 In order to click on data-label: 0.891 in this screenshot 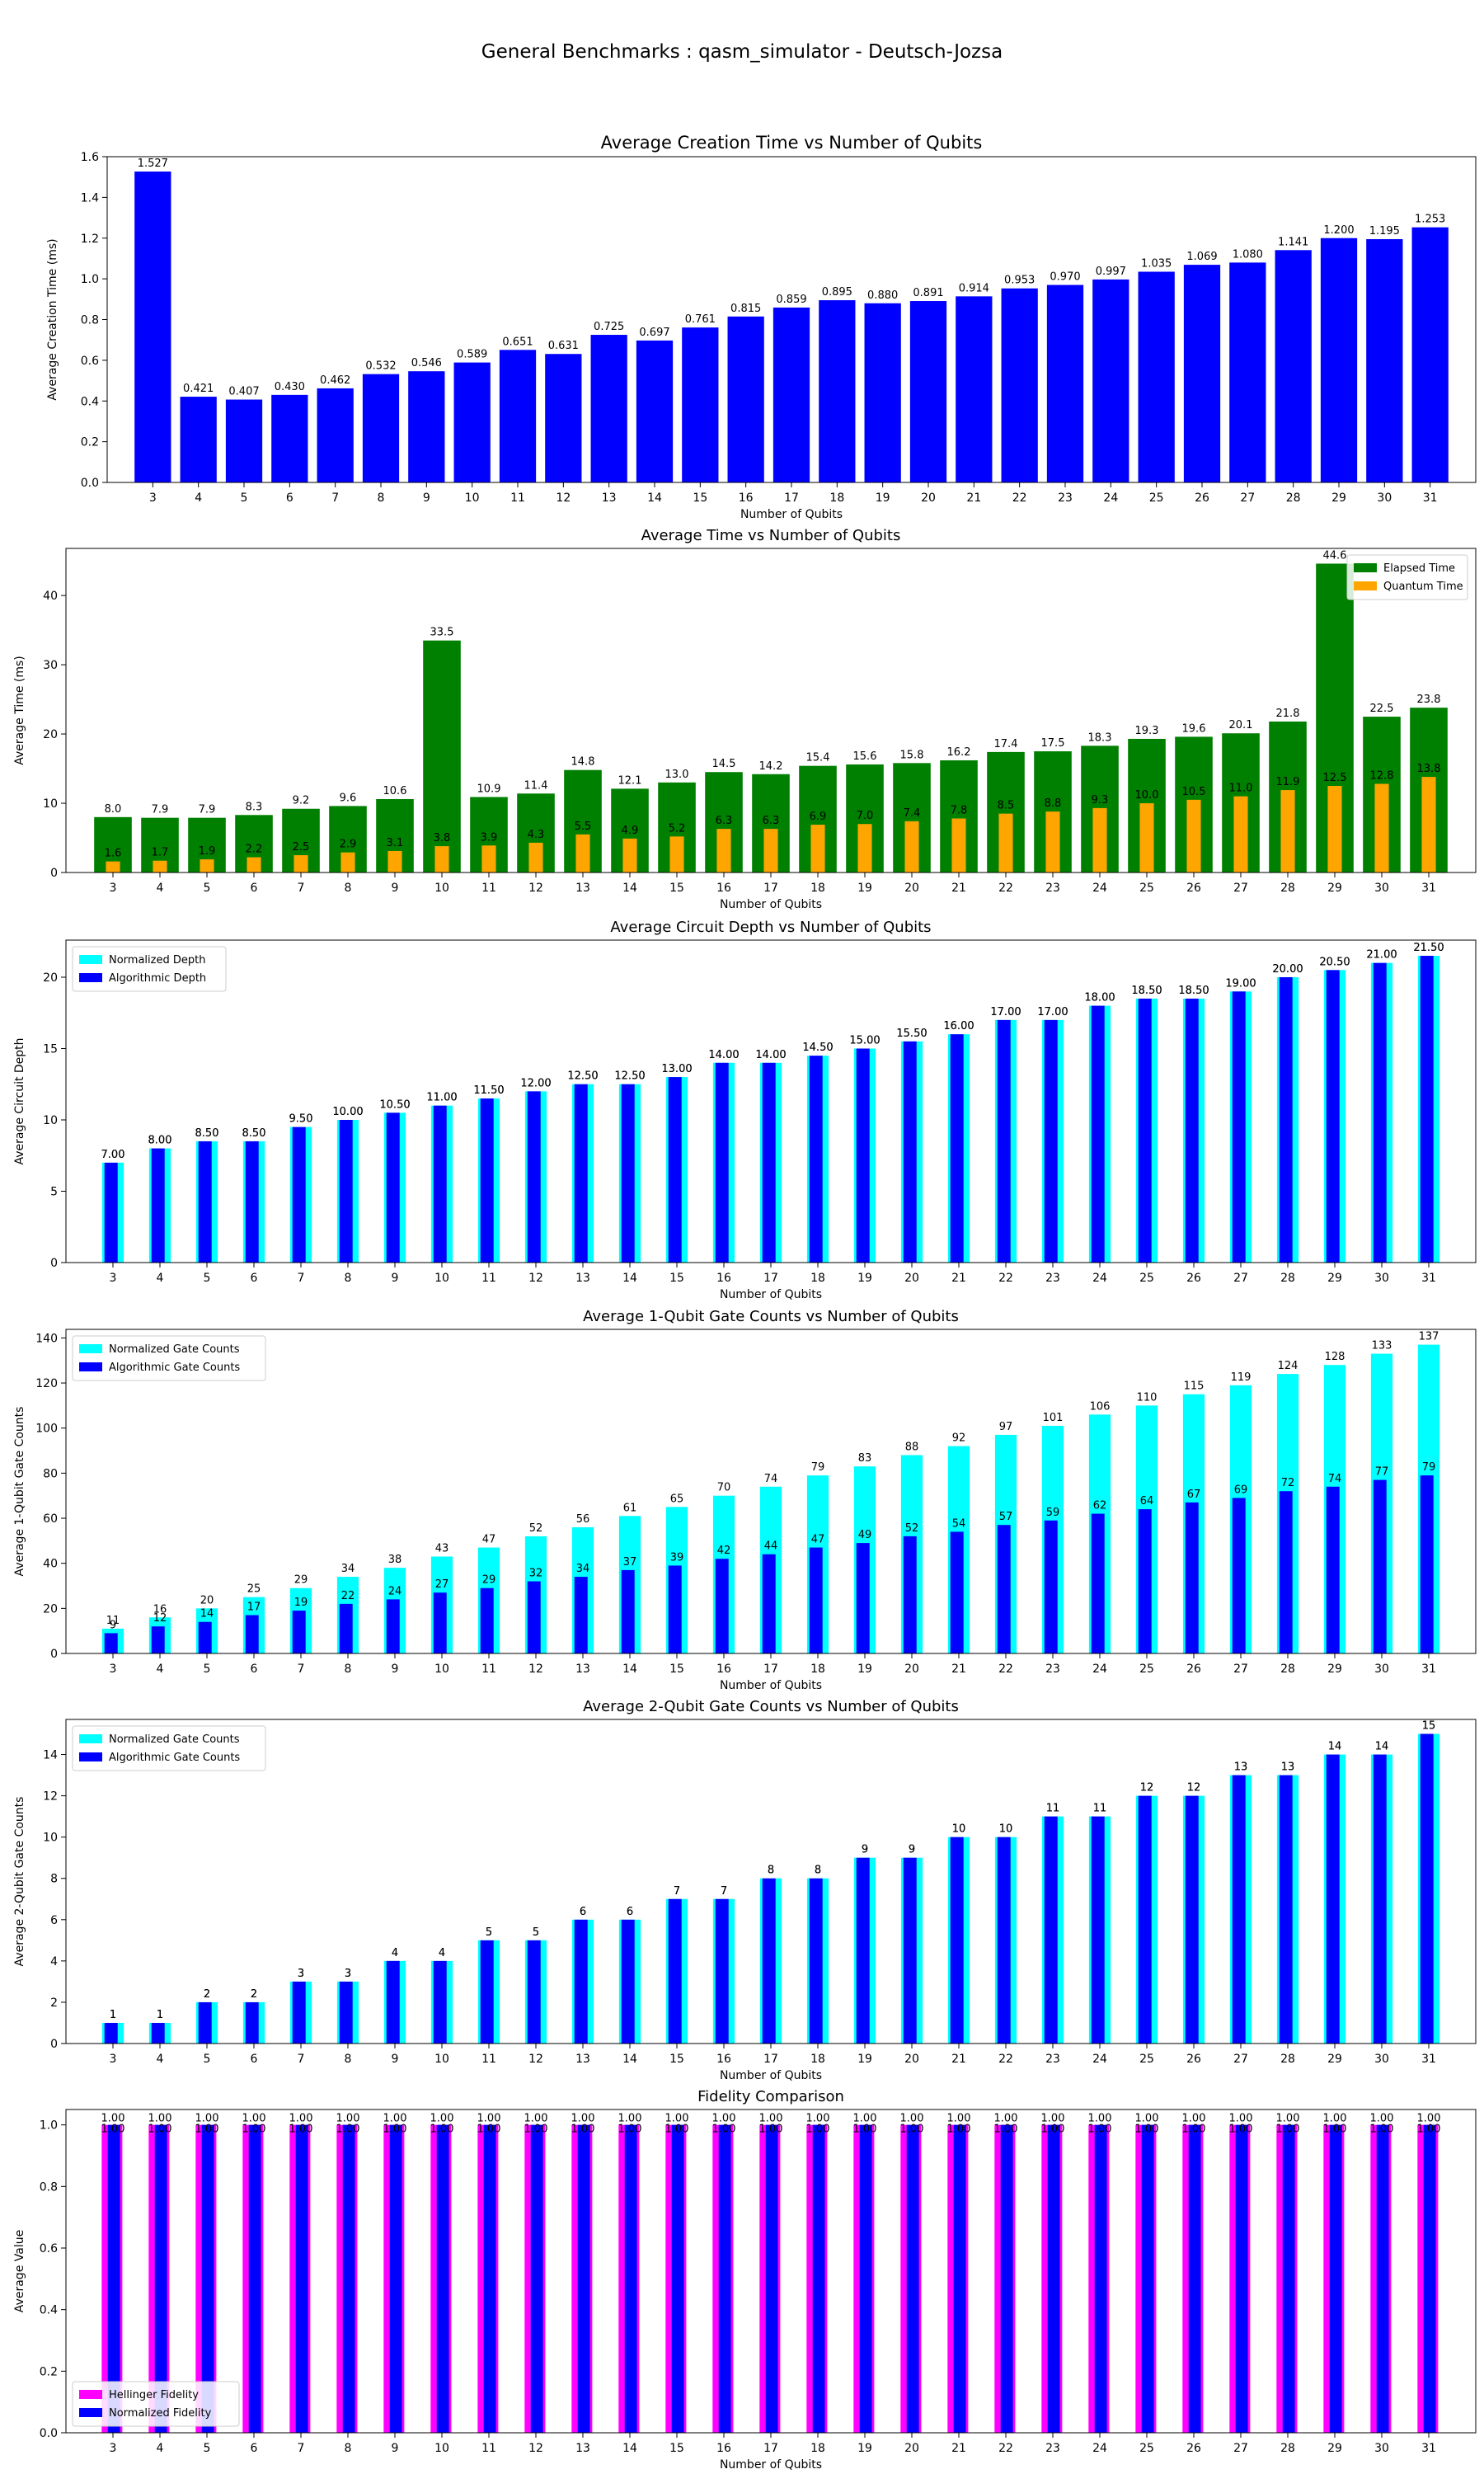, I will do `click(928, 293)`.